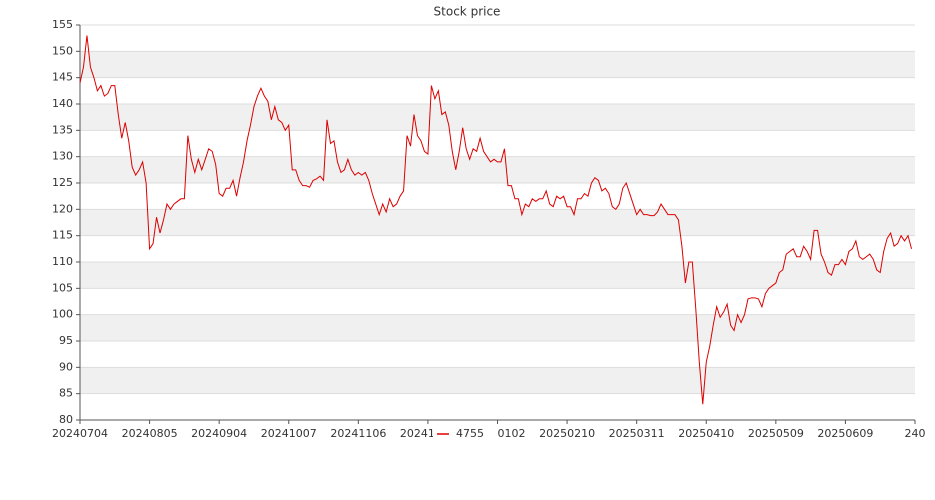 The width and height of the screenshot is (935, 500). I want to click on y-tick-label: 150, so click(62, 50).